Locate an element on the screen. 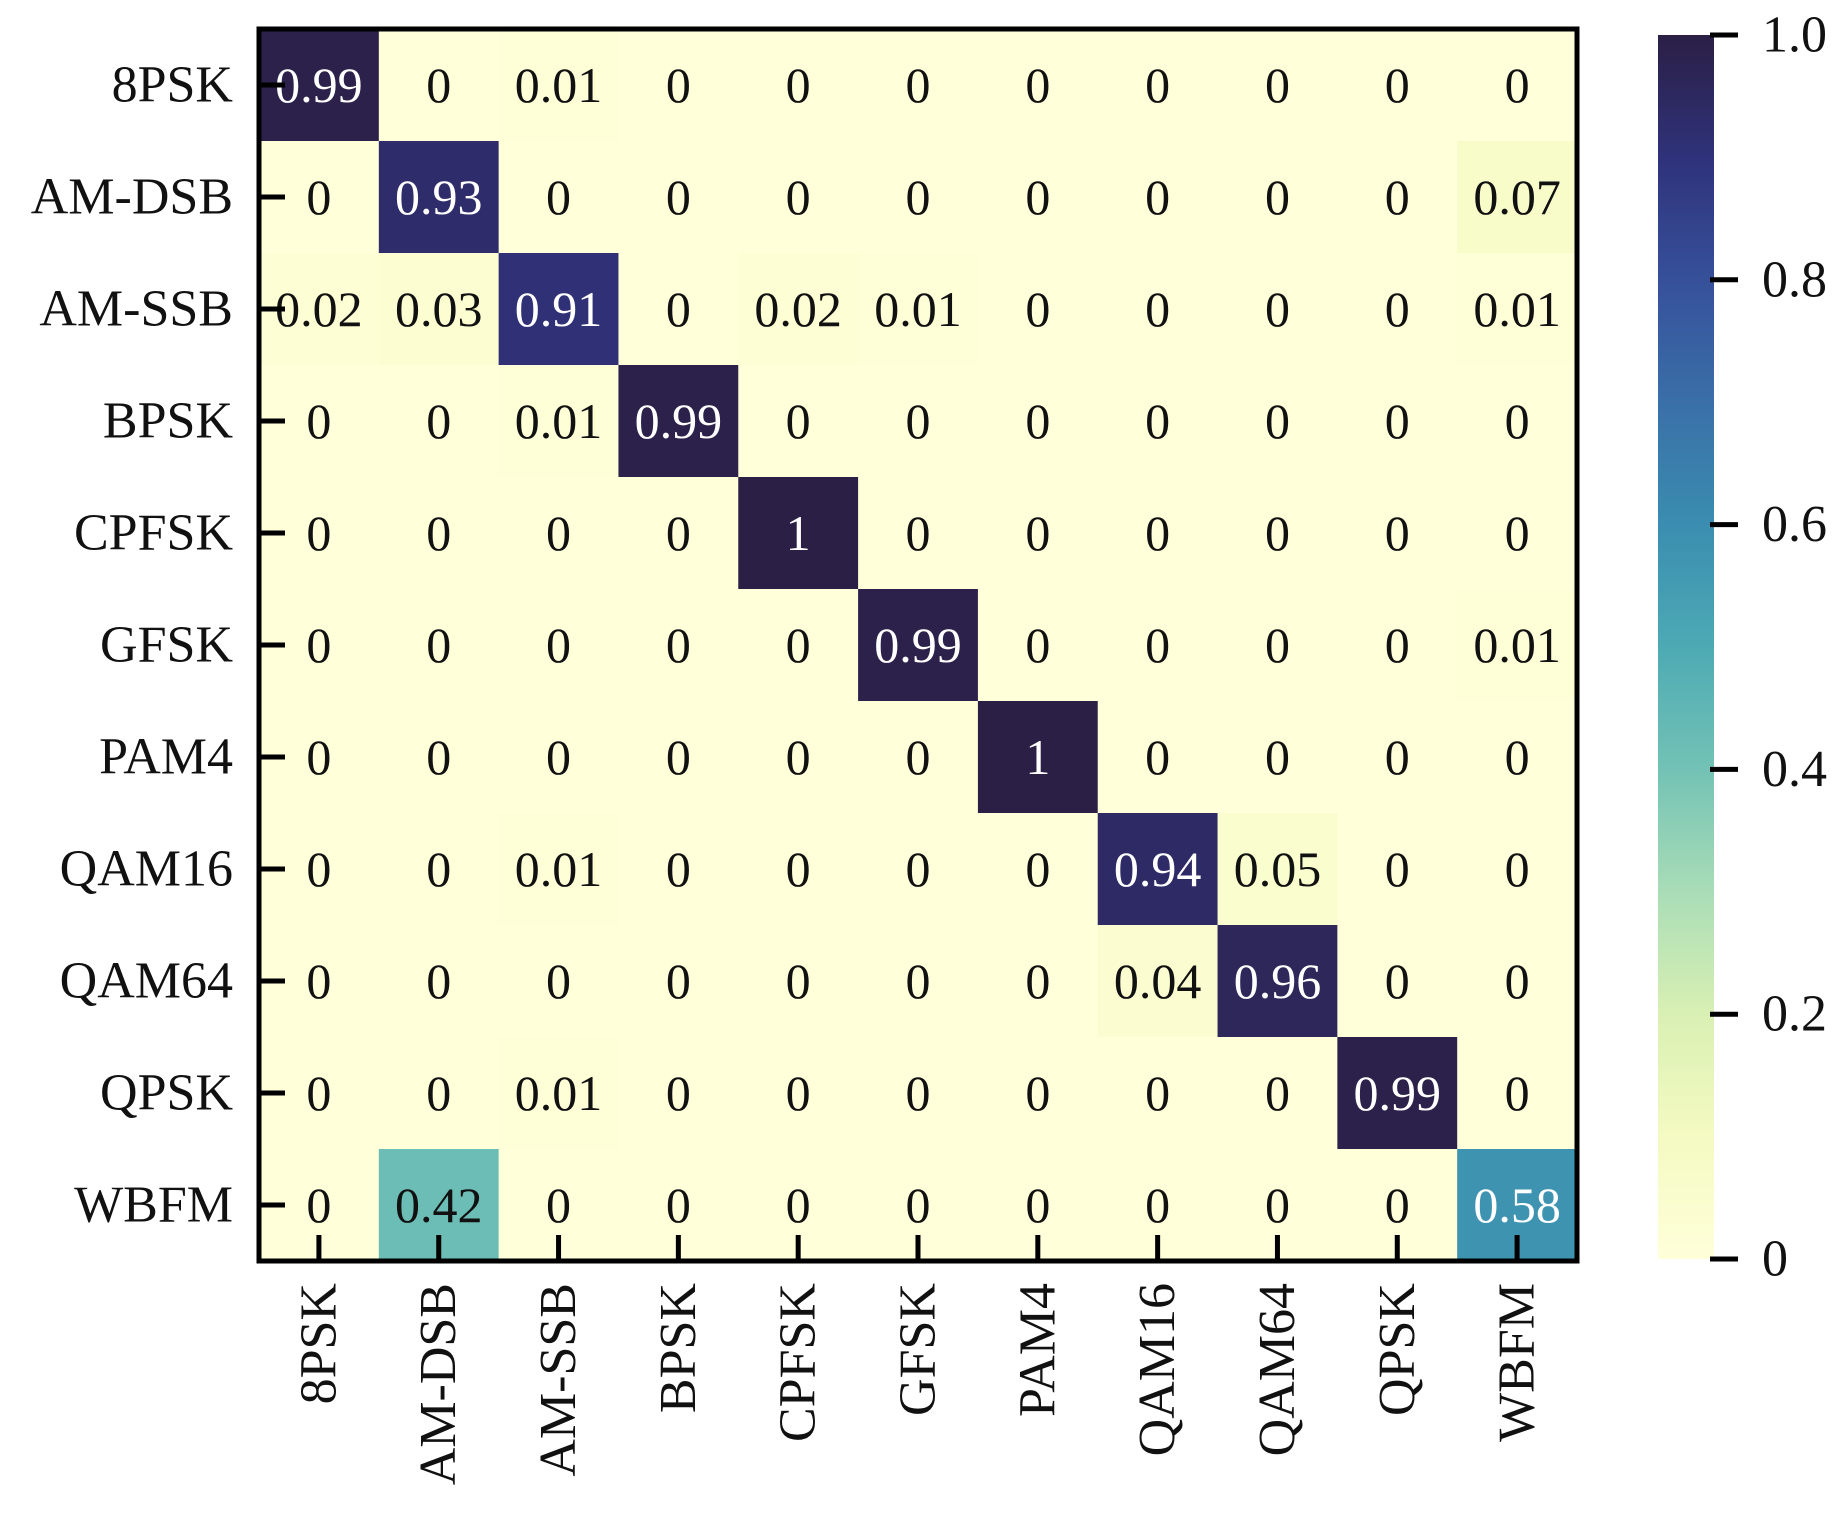 The height and width of the screenshot is (1515, 1839). x-tick-label: QPSK is located at coordinates (1397, 1349).